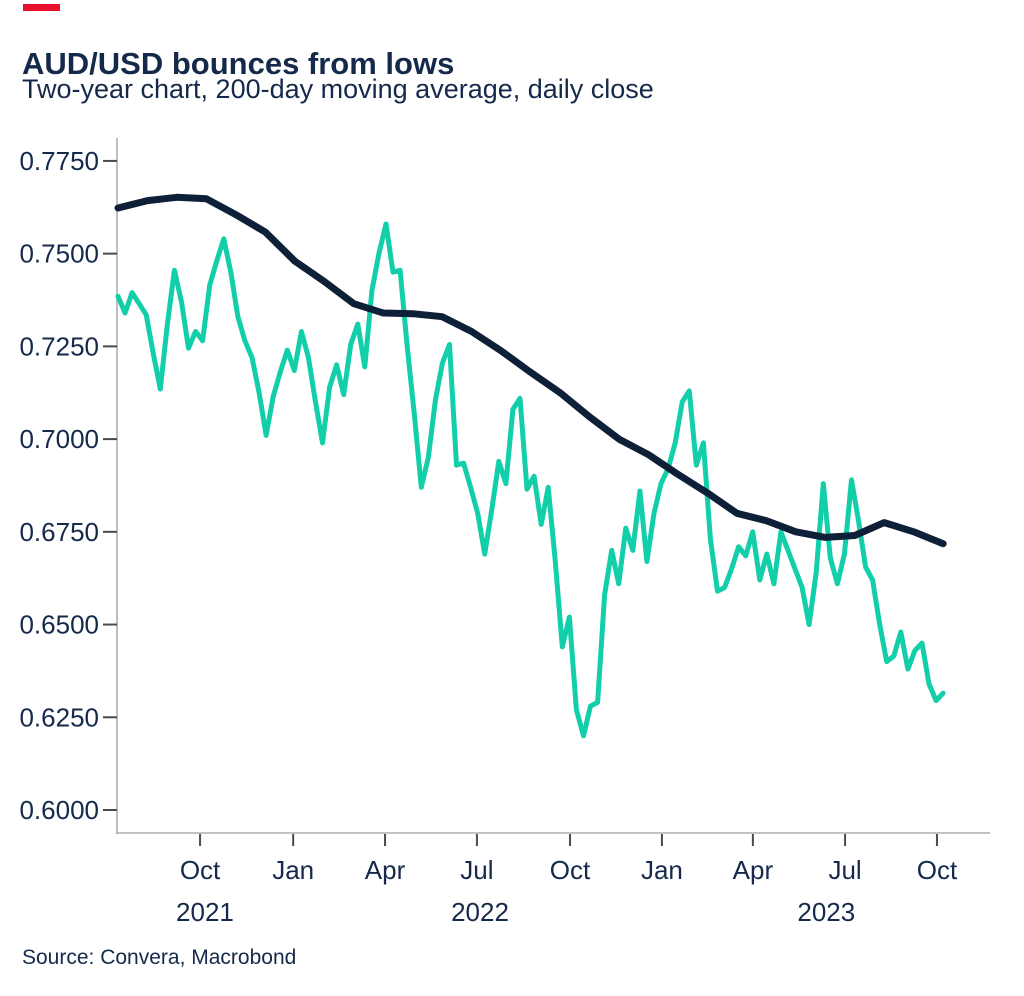  Describe the element at coordinates (826, 912) in the screenshot. I see `x-year-label: 2023` at that location.